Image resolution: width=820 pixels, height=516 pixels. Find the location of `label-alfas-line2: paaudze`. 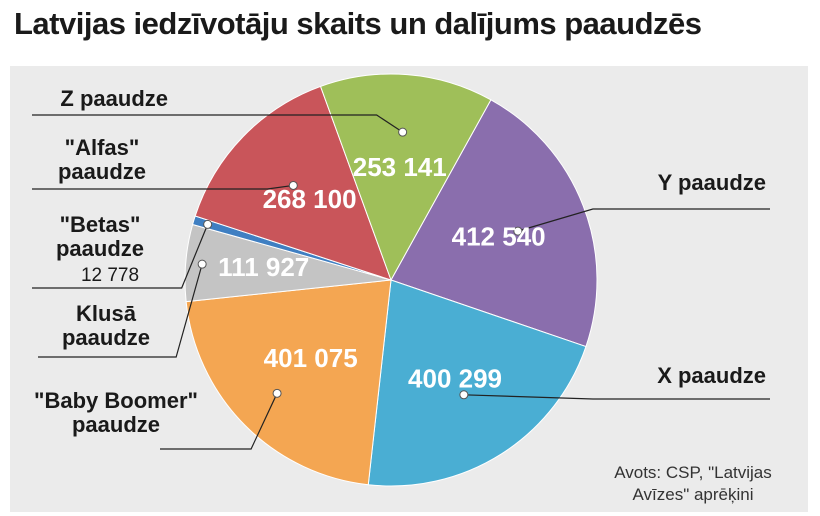

label-alfas-line2: paaudze is located at coordinates (102, 171).